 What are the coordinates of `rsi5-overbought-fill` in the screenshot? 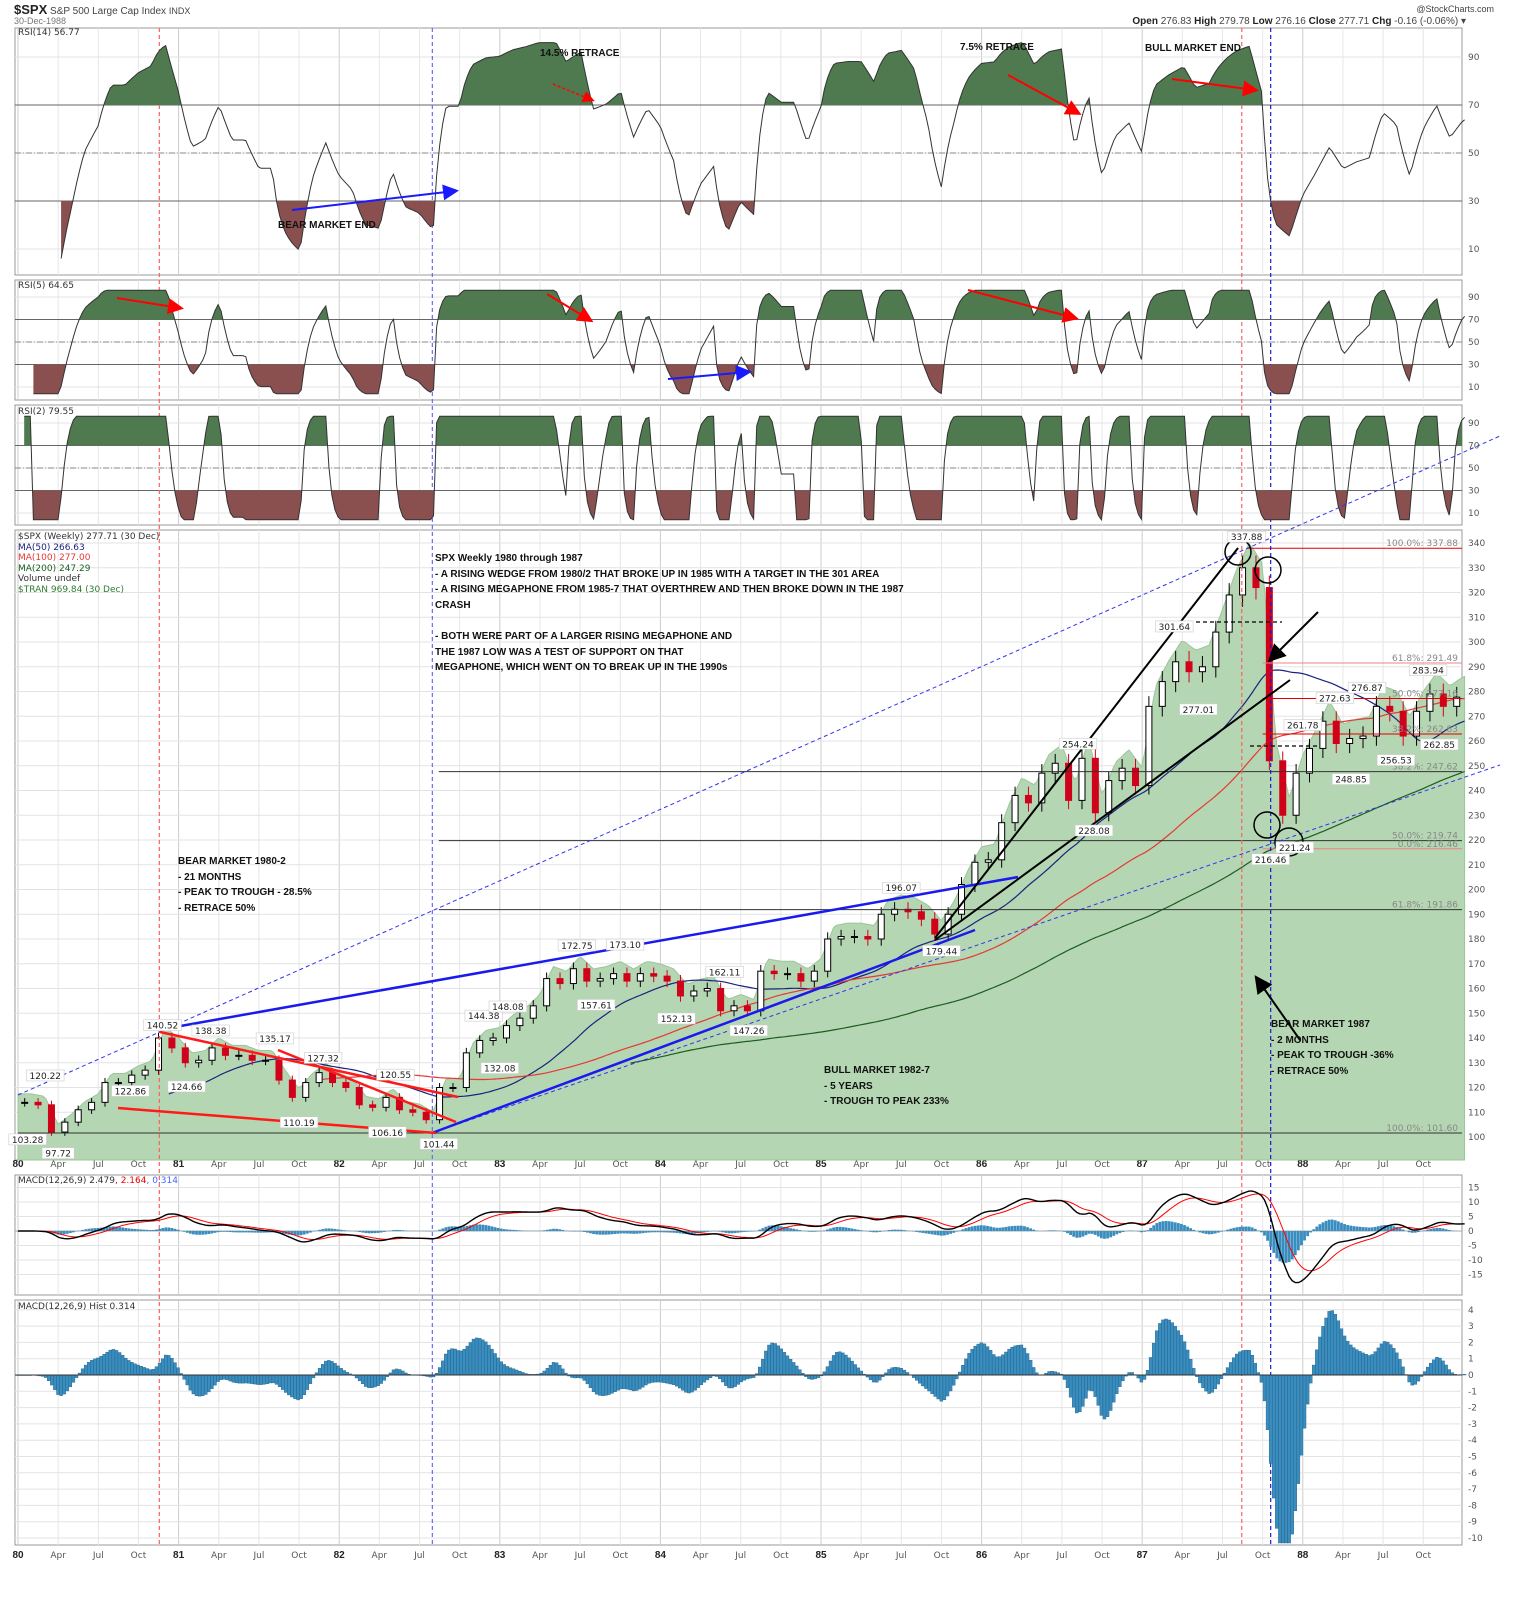 It's located at (747, 305).